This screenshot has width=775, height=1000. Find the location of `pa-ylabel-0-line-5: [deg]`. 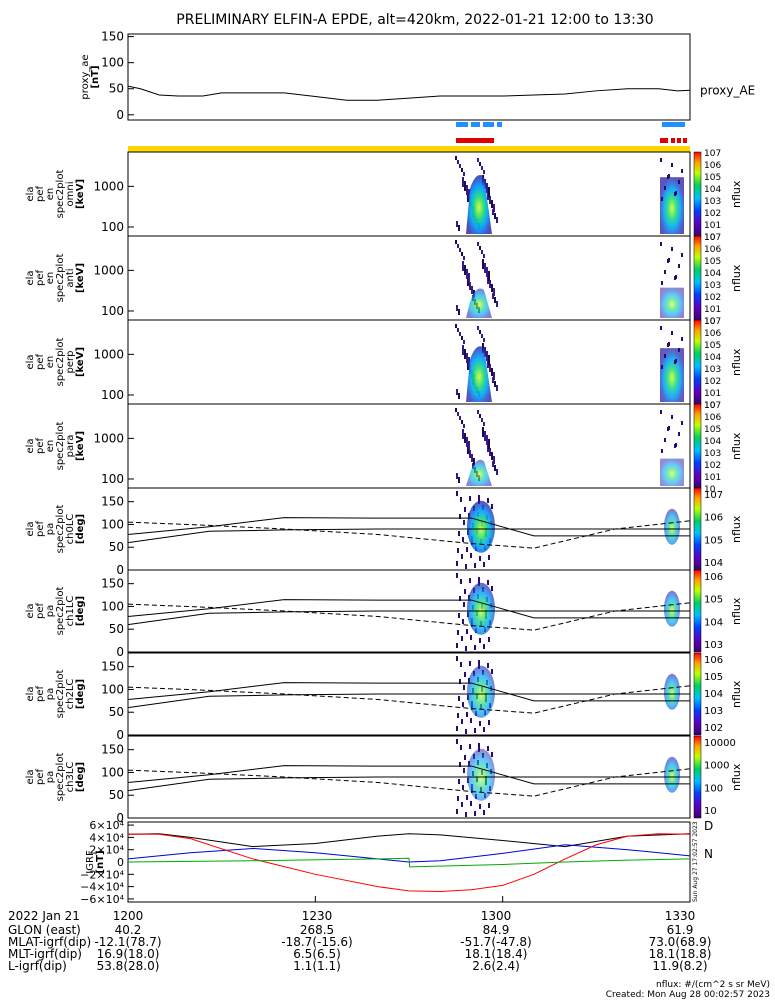

pa-ylabel-0-line-5: [deg] is located at coordinates (80, 529).